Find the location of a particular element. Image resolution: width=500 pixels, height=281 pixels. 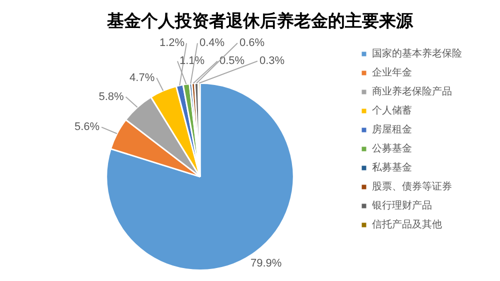

legend-label: 私募基金 is located at coordinates (392, 168).